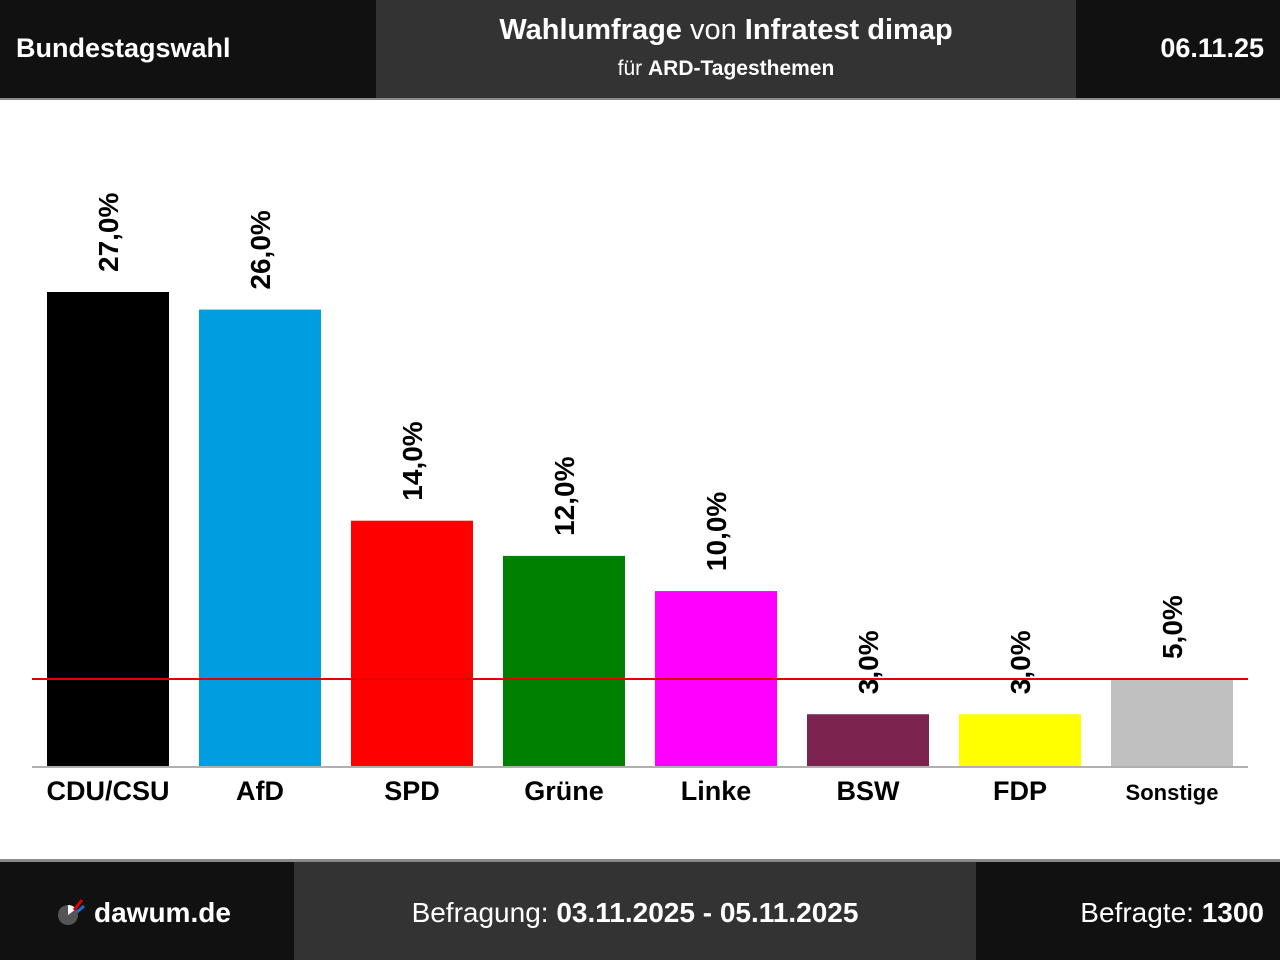 This screenshot has height=960, width=1280. I want to click on value-label-1: 26,0%, so click(260, 249).